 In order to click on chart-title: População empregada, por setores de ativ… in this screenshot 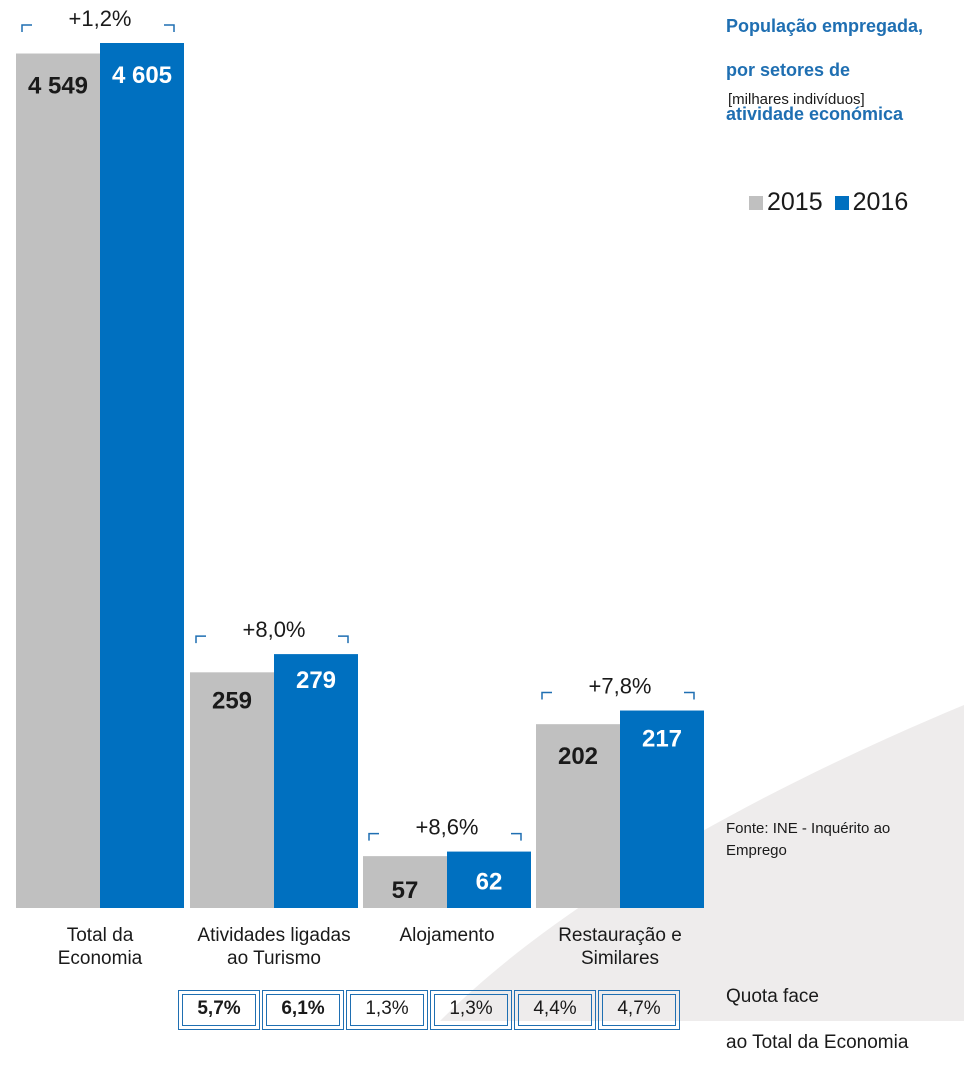, I will do `click(845, 73)`.